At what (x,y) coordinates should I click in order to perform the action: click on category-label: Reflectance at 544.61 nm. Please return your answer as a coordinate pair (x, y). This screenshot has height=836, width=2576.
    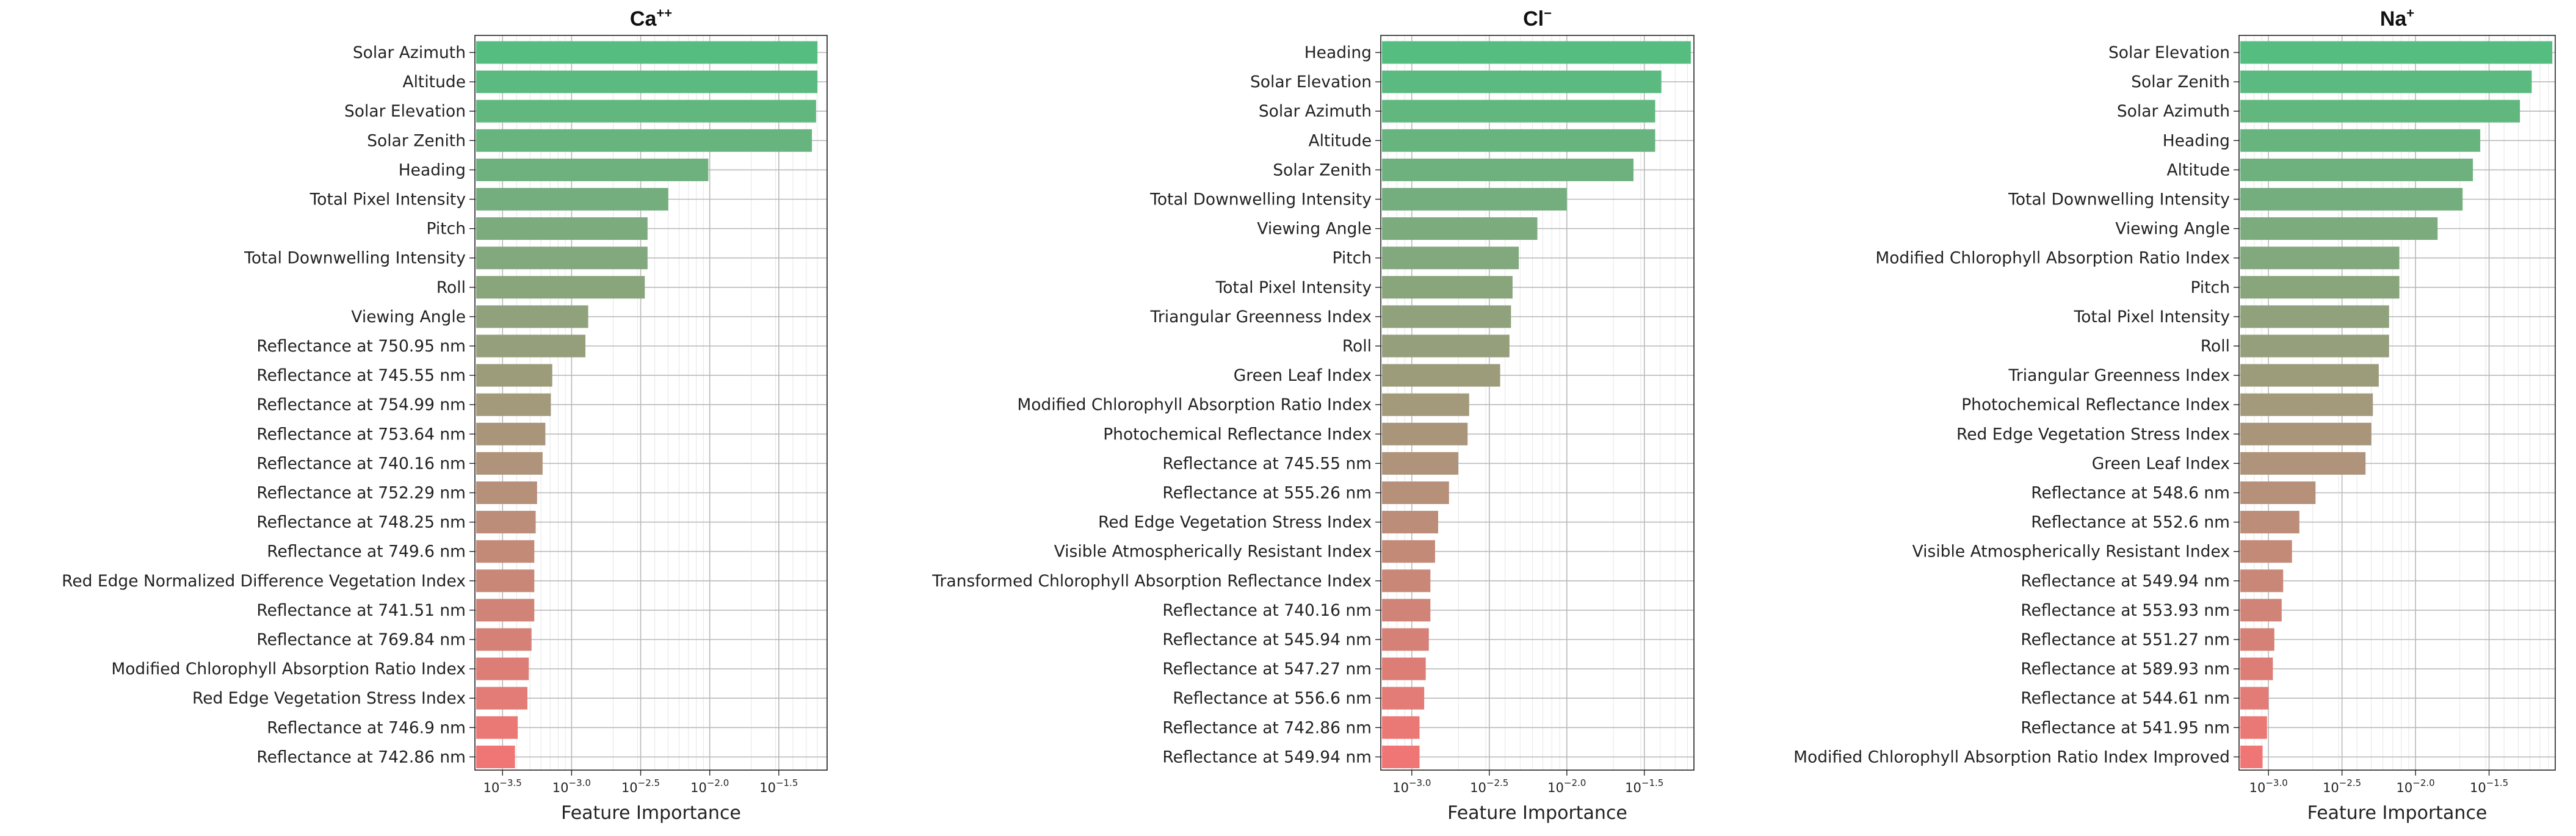
    Looking at the image, I should click on (2125, 699).